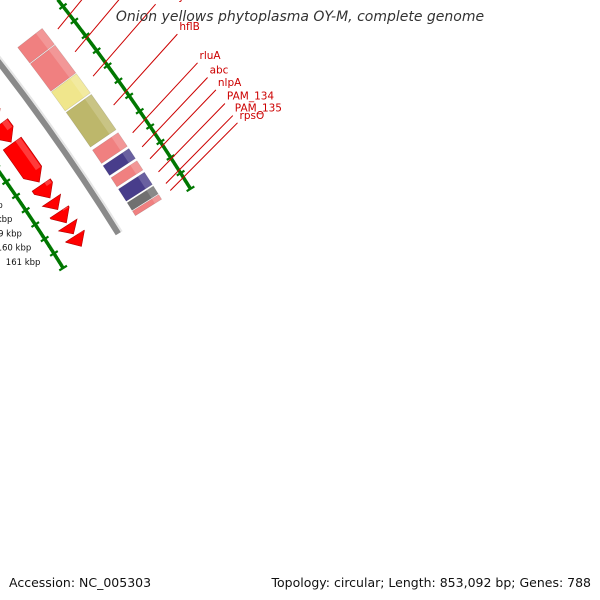 The height and width of the screenshot is (600, 600). What do you see at coordinates (6, 220) in the screenshot?
I see `kbp-label: 158 kbp` at bounding box center [6, 220].